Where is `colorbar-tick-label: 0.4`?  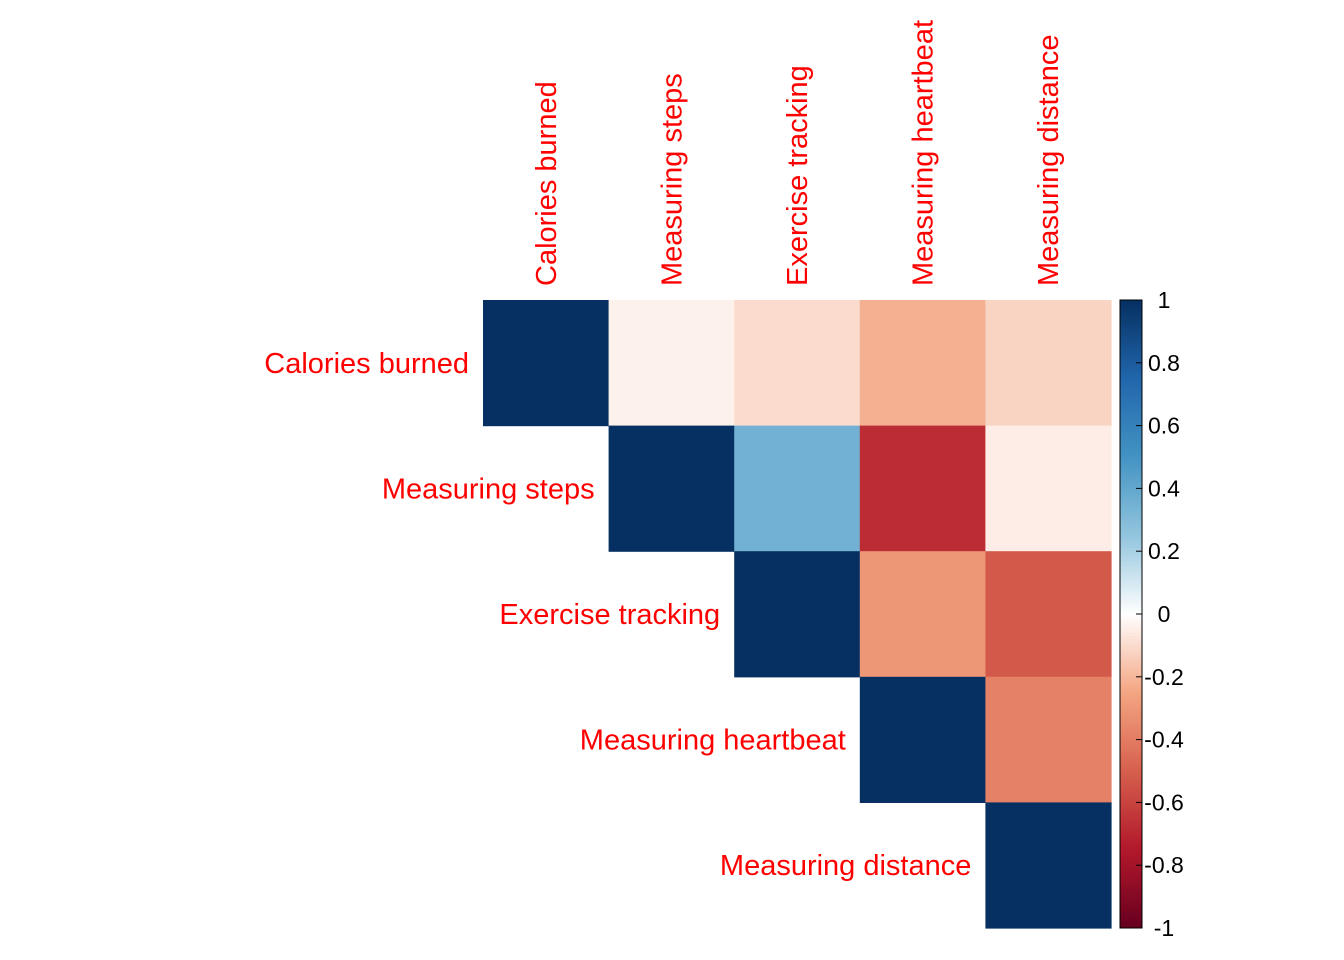 colorbar-tick-label: 0.4 is located at coordinates (1164, 488).